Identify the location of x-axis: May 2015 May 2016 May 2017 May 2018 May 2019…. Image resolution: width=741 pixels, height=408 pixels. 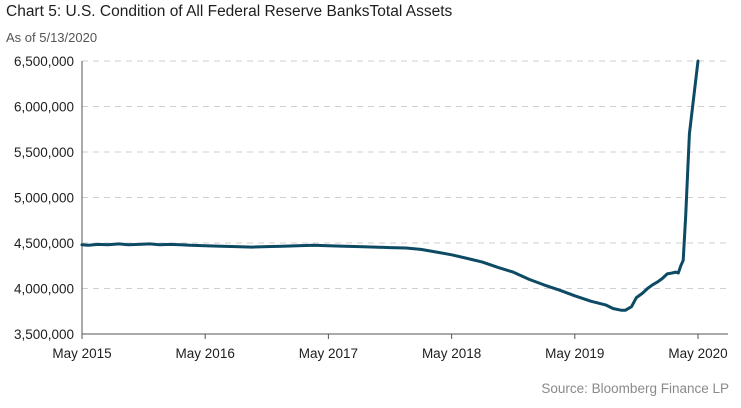
(390, 347).